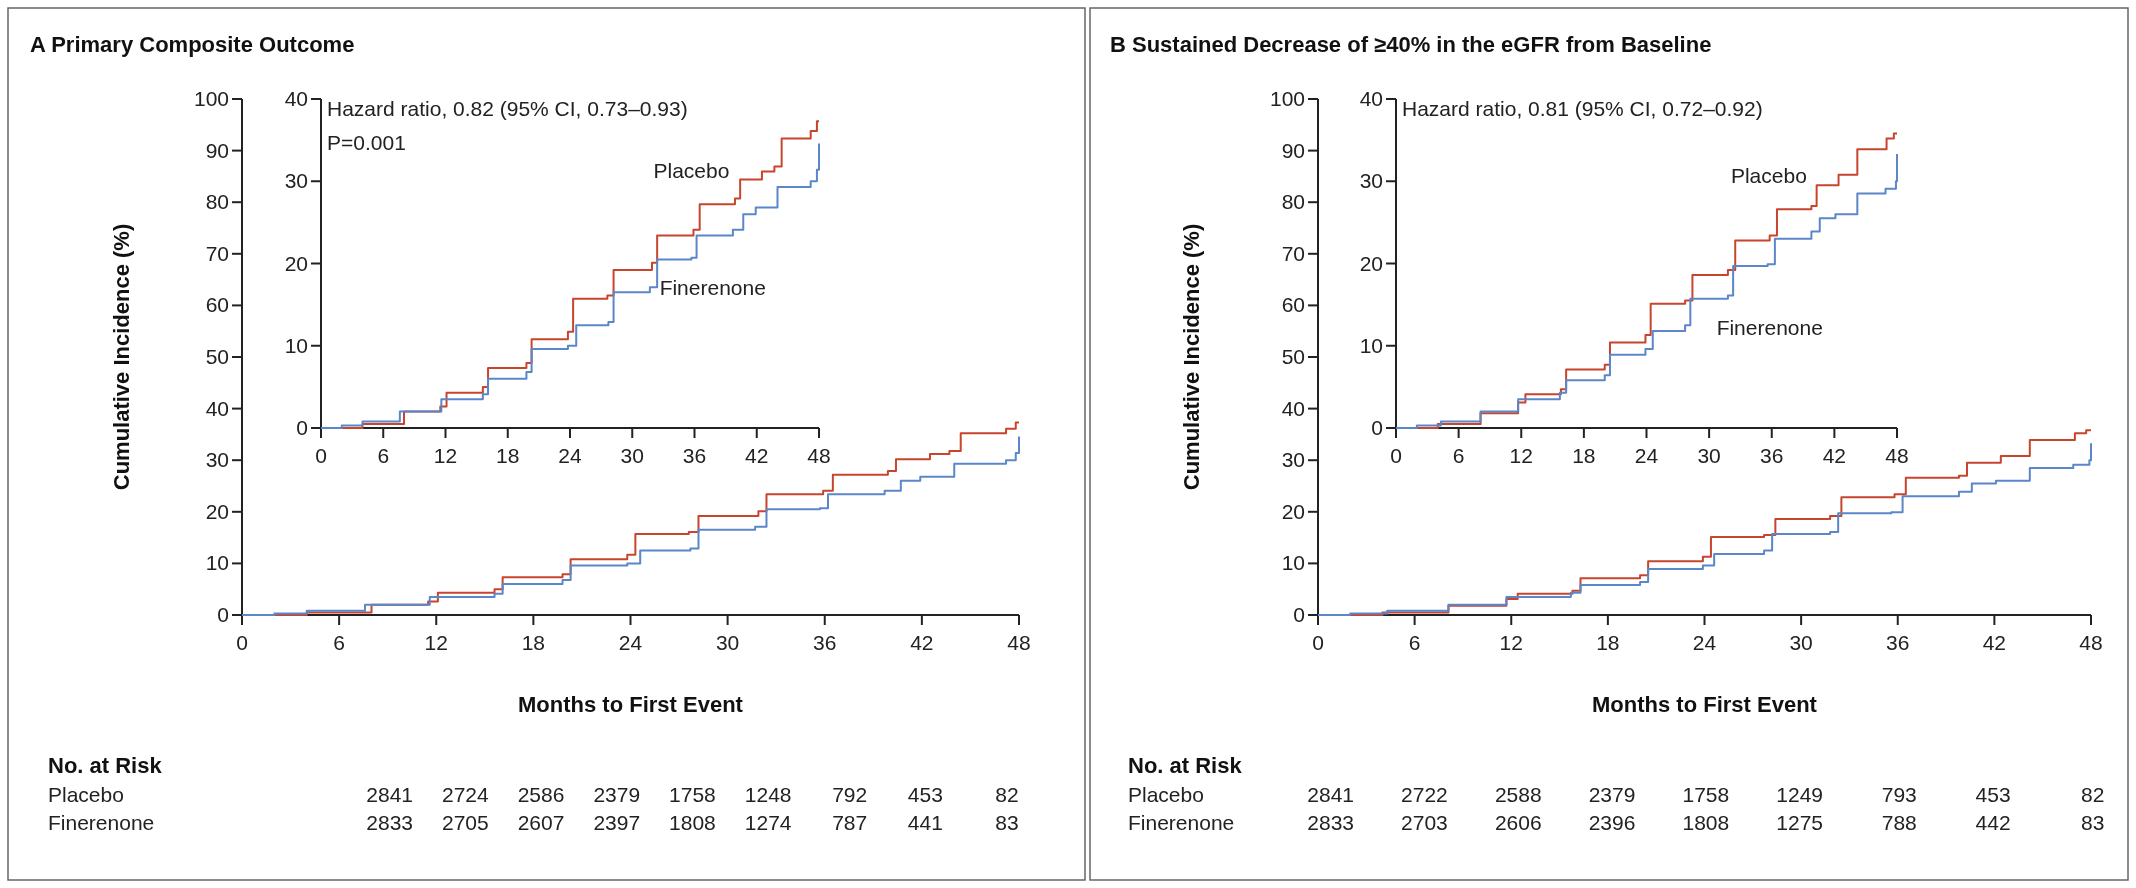 Image resolution: width=2136 pixels, height=888 pixels. I want to click on annotation: Hazard ratio, 0.81 (95% CI, 0.72–0.92), so click(1582, 108).